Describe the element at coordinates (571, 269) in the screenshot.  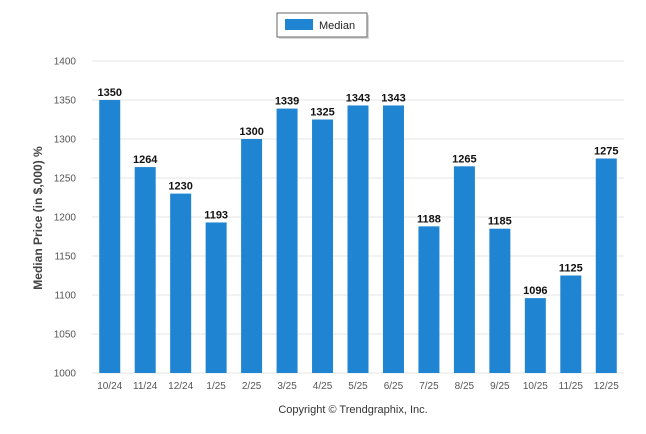
I see `data-label: 1125` at that location.